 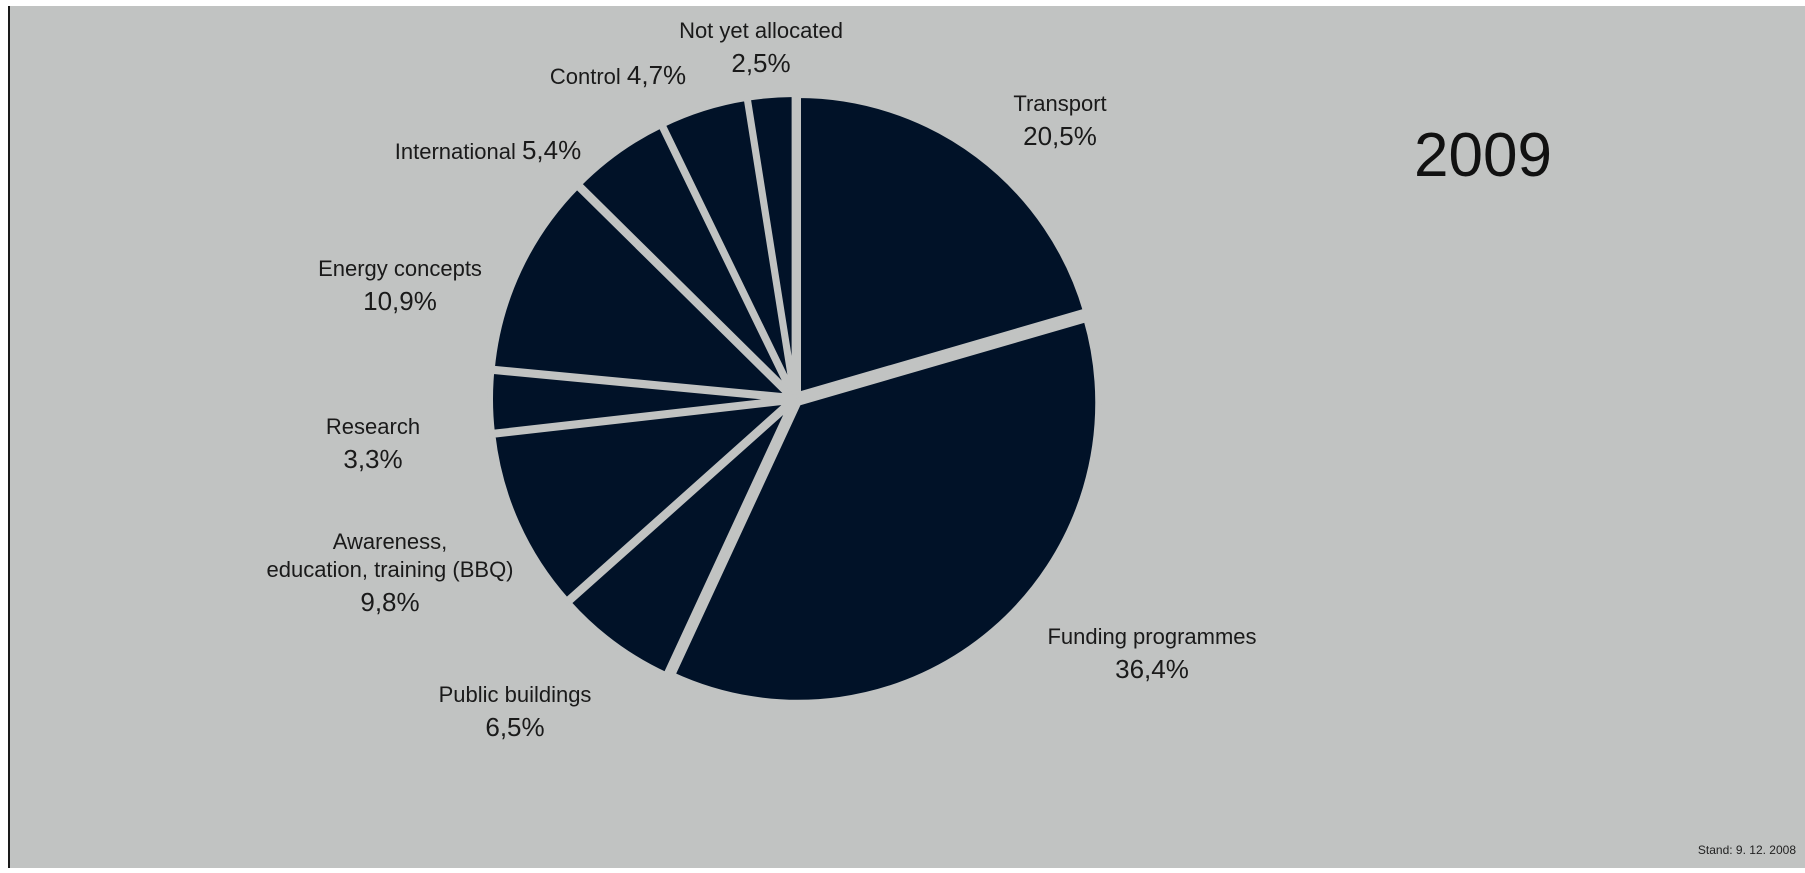 I want to click on pie-slice-energy-concepts, so click(x=643, y=291).